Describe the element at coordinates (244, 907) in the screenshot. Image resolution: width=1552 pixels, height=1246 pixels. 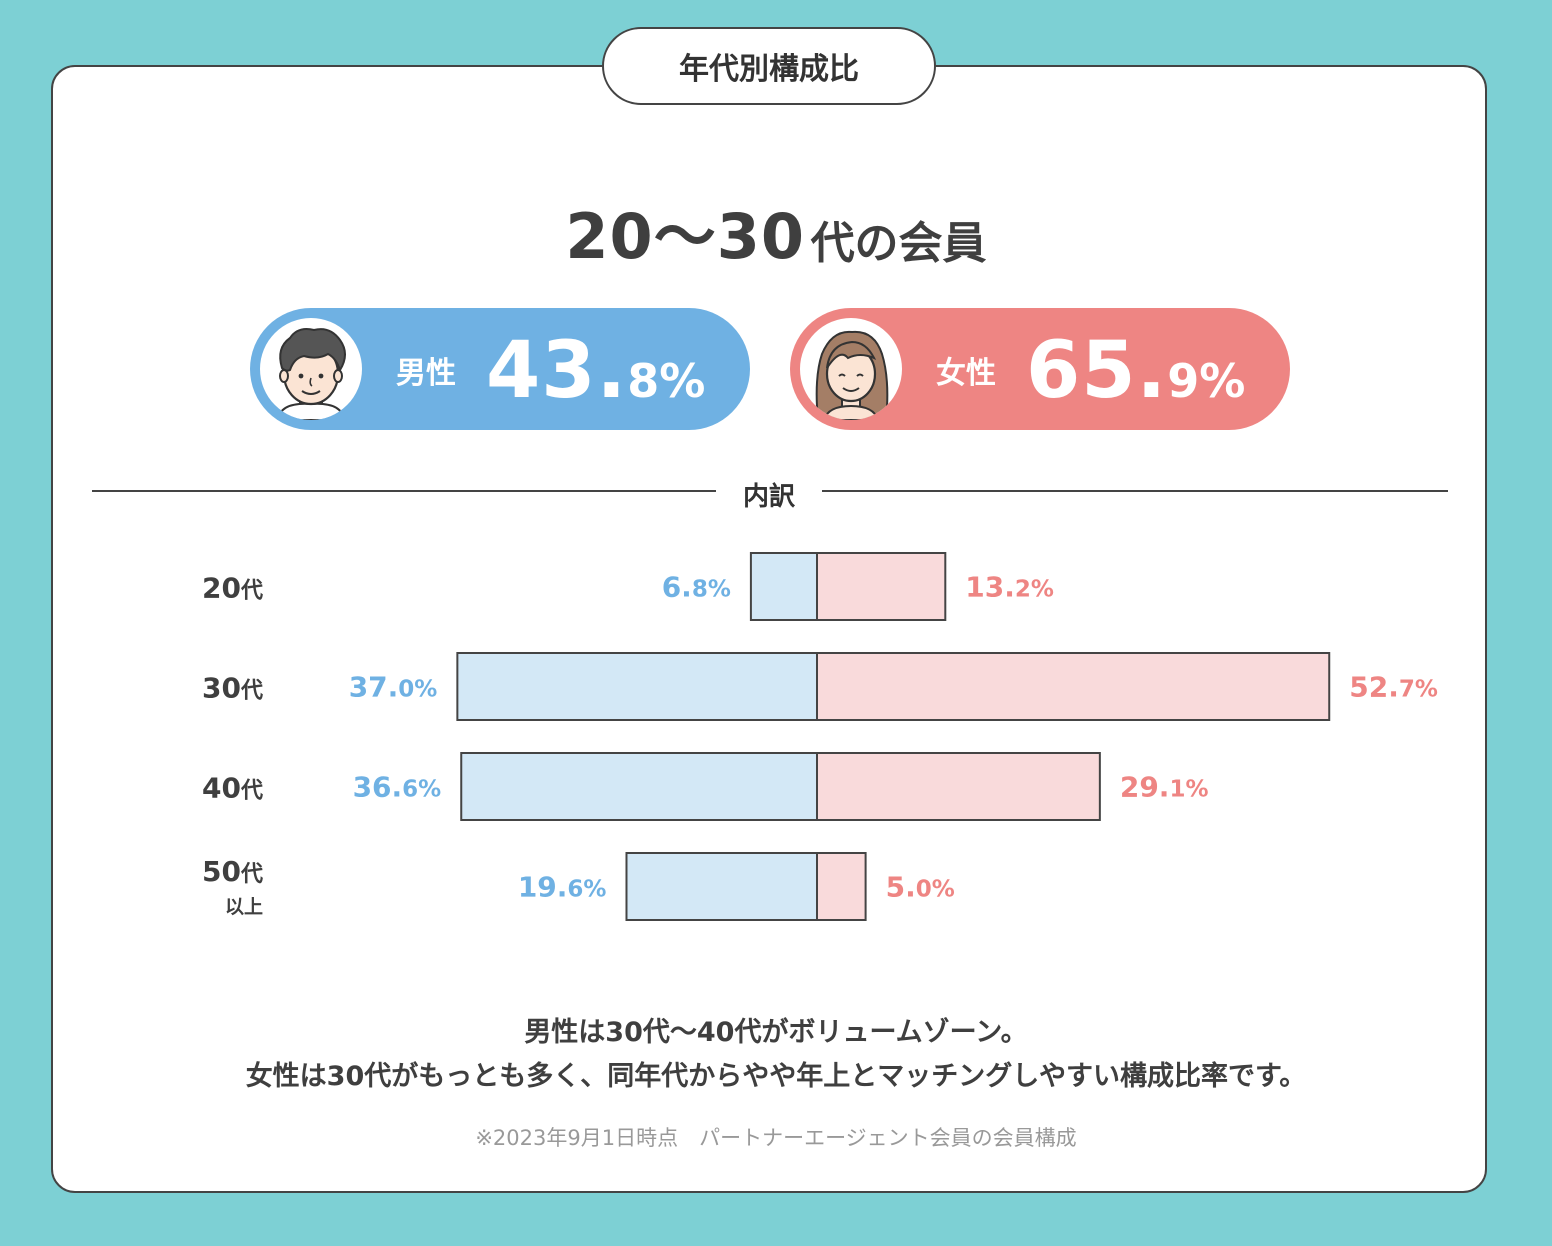
I see `category-sublabel-3: 以上` at that location.